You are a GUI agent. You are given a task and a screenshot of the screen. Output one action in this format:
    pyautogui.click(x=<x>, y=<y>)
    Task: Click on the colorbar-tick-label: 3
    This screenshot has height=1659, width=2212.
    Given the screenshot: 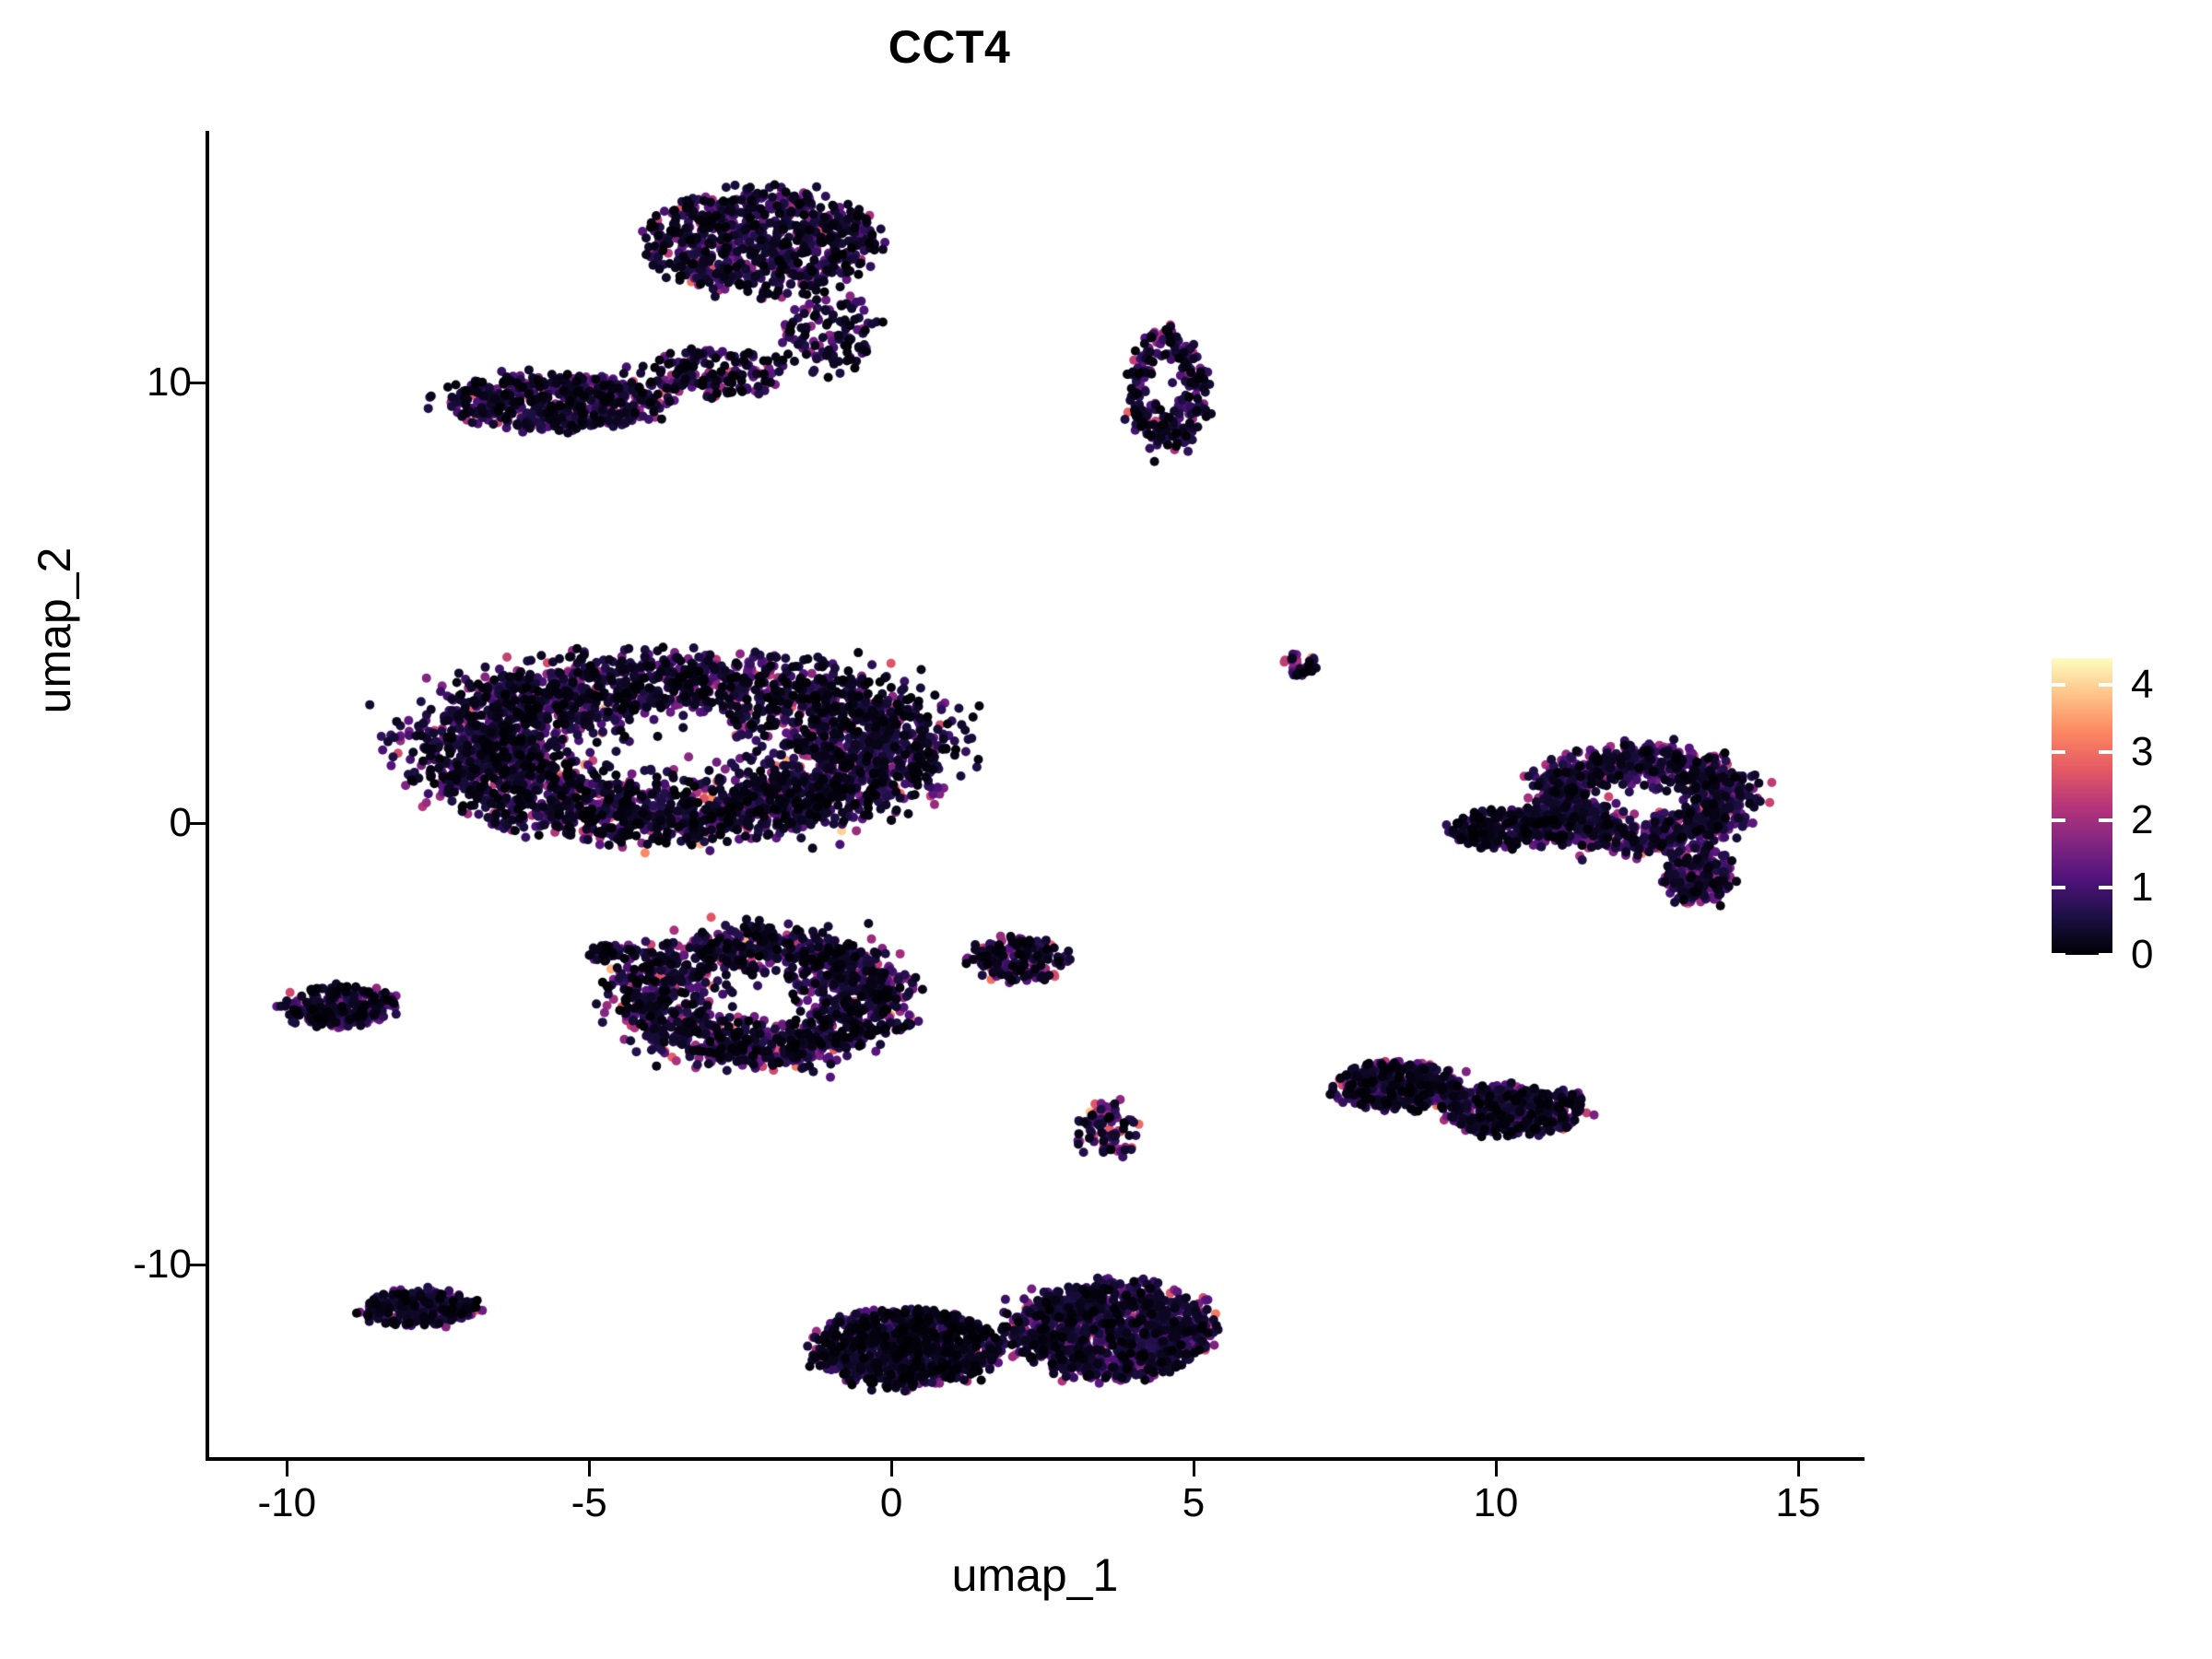 What is the action you would take?
    pyautogui.click(x=2142, y=752)
    